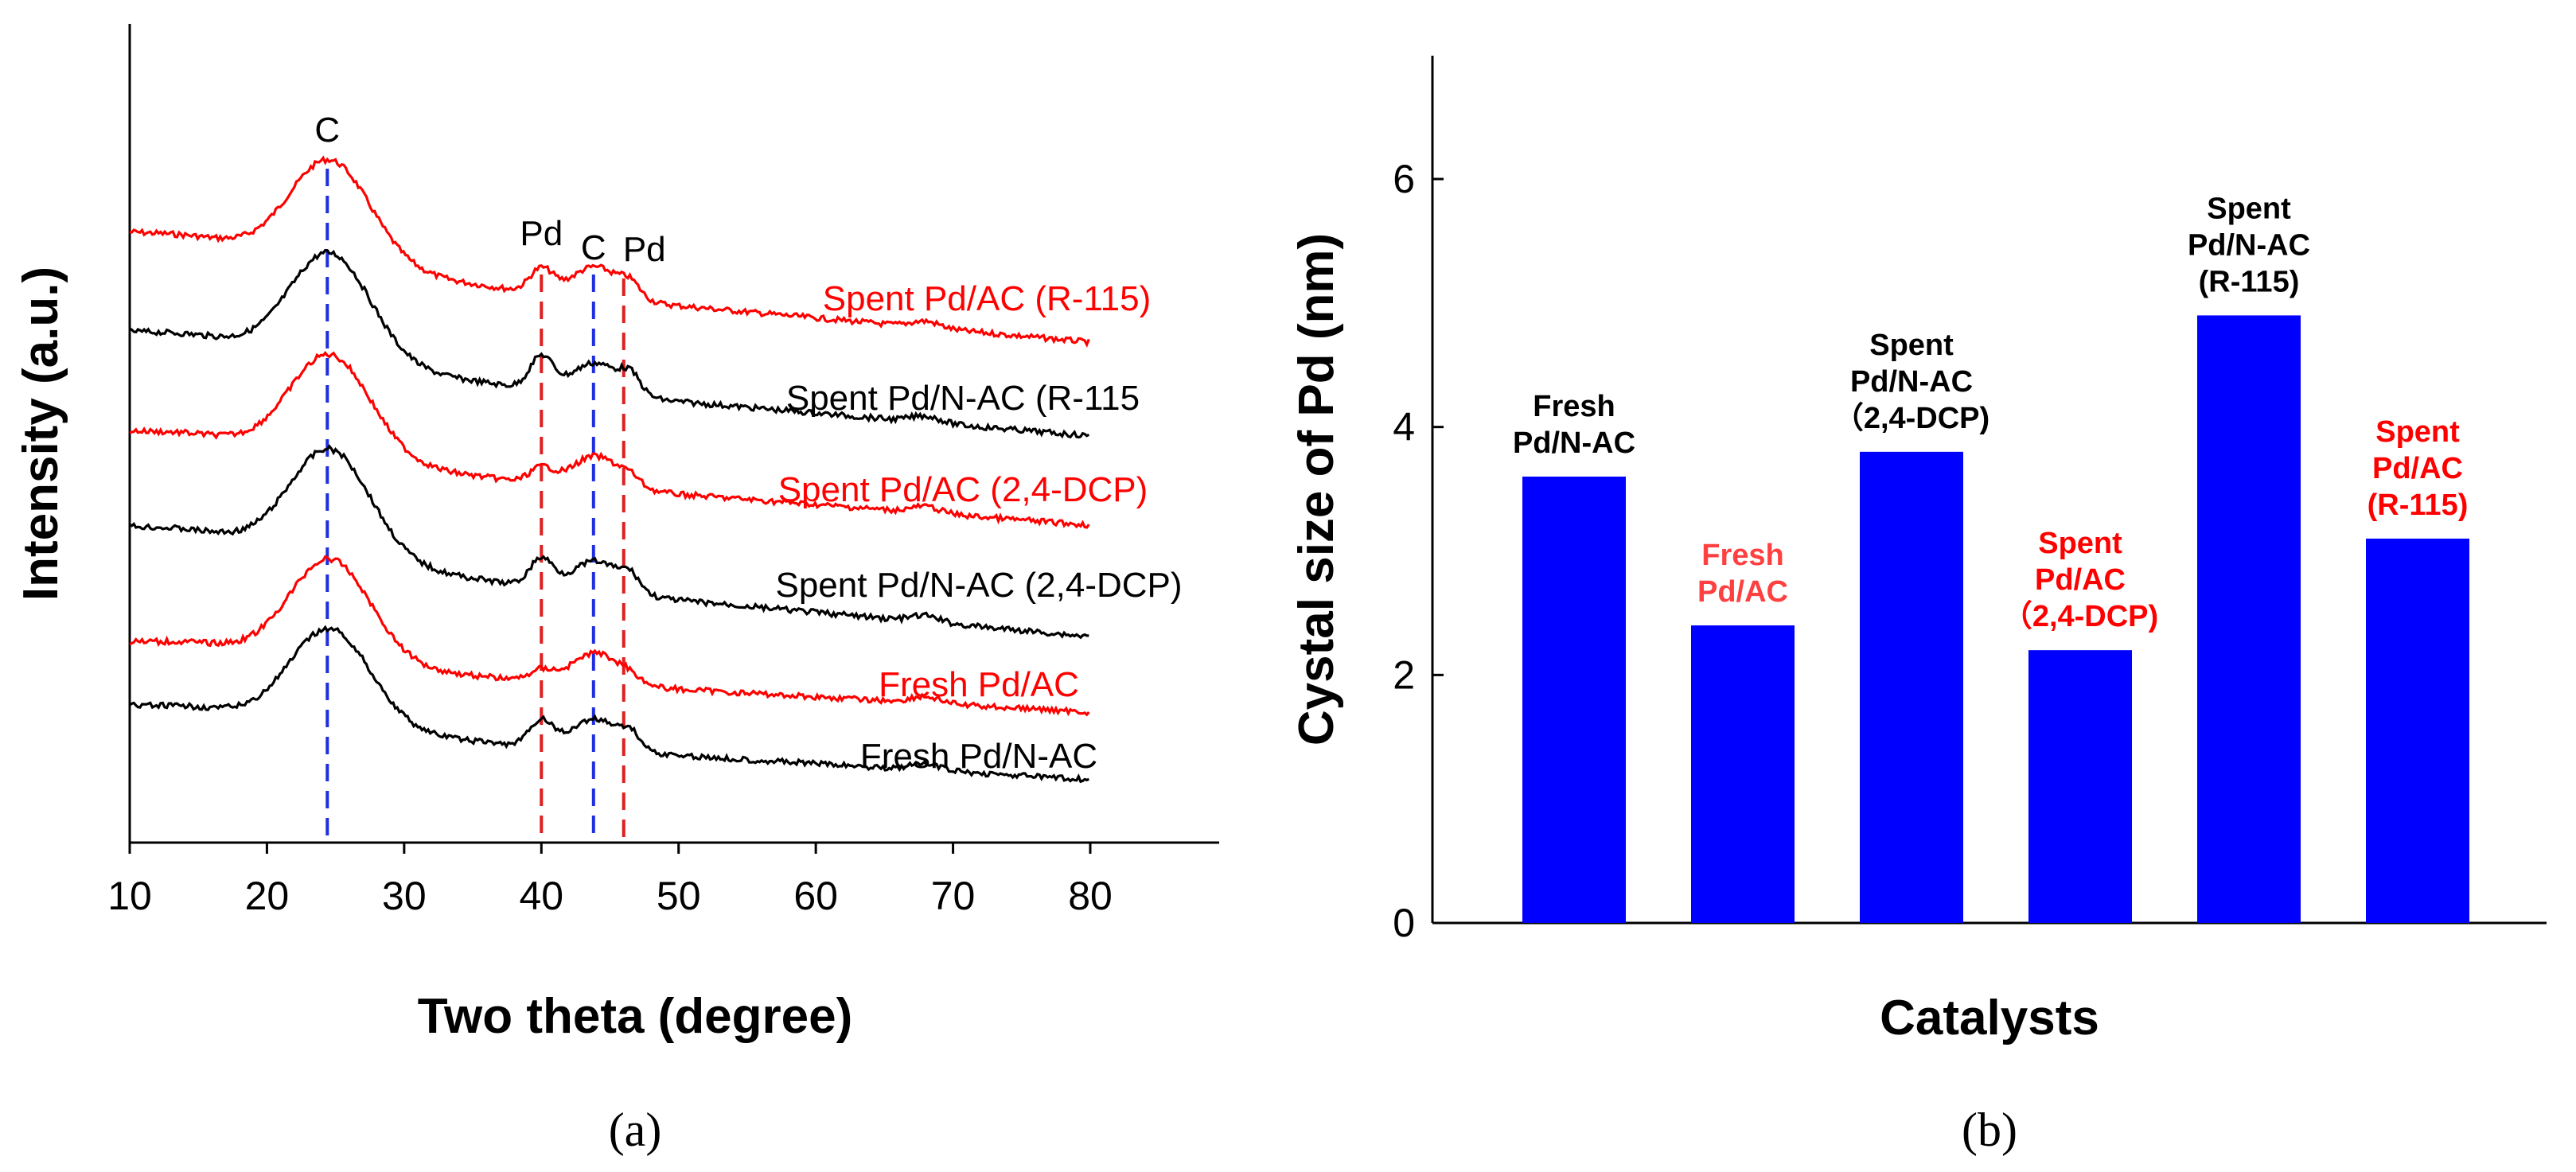  I want to click on bar-data-label: Spent Pd/AC （2,4-DCP), so click(2080, 580).